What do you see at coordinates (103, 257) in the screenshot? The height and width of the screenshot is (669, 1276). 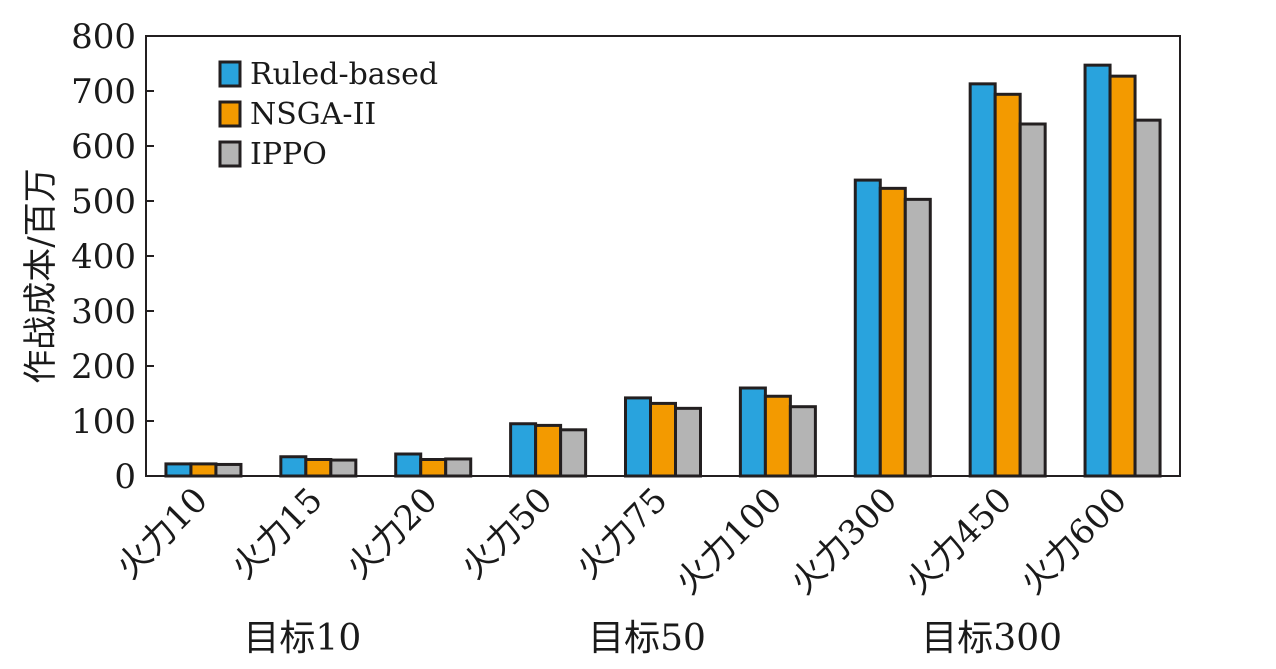 I see `y-tick-label: 400` at bounding box center [103, 257].